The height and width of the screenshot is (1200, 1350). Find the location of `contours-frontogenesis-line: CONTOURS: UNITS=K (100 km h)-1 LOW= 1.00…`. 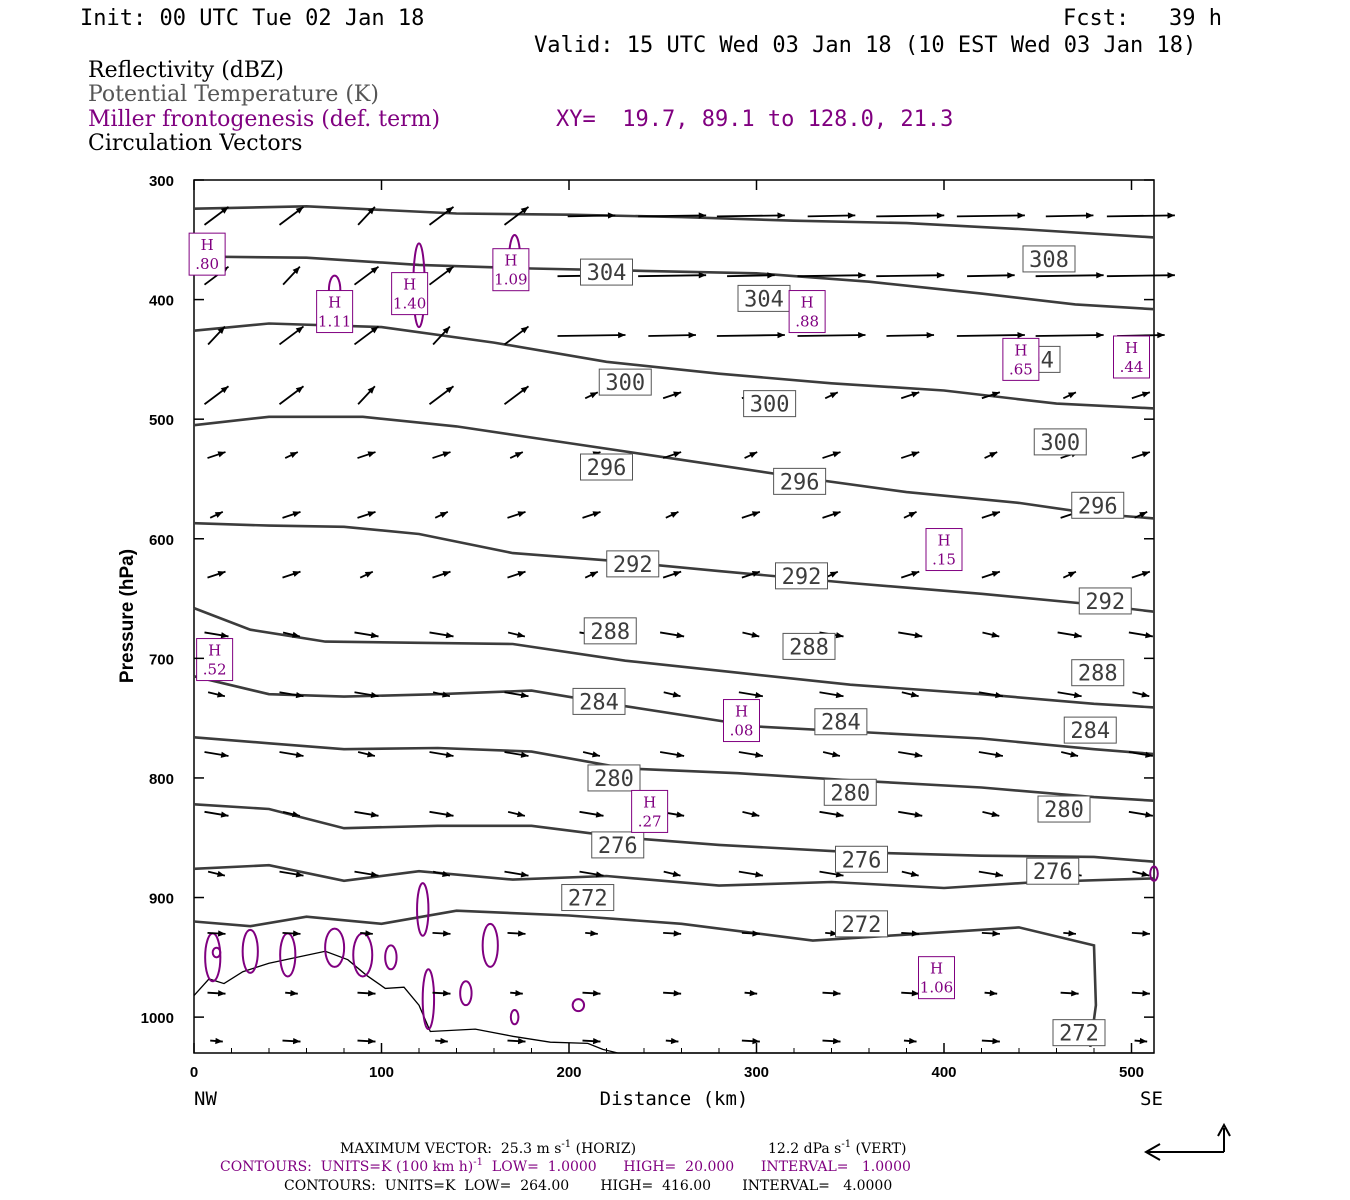

contours-frontogenesis-line: CONTOURS: UNITS=K (100 km h)-1 LOW= 1.00… is located at coordinates (565, 1166).